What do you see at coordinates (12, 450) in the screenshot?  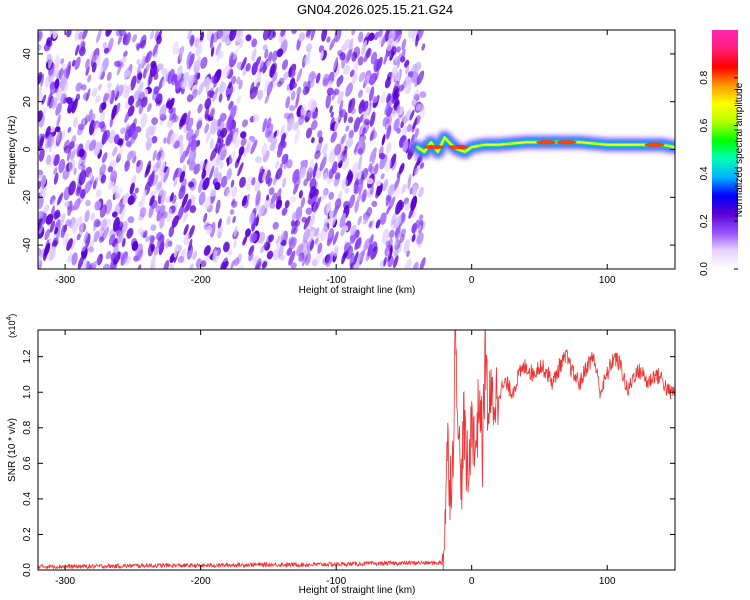 I see `snr-y-label: SNR (10 * v/v)` at bounding box center [12, 450].